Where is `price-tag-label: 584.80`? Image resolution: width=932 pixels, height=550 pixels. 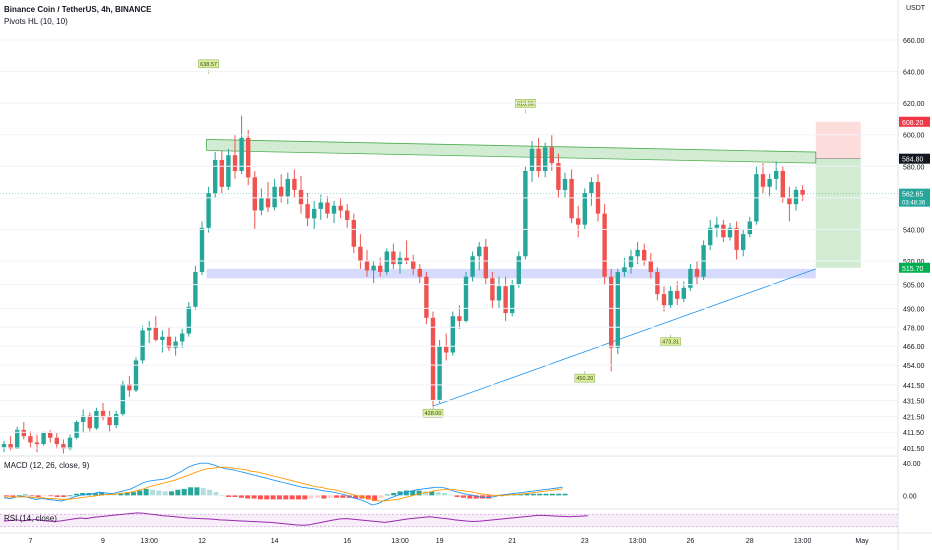
price-tag-label: 584.80 is located at coordinates (913, 160).